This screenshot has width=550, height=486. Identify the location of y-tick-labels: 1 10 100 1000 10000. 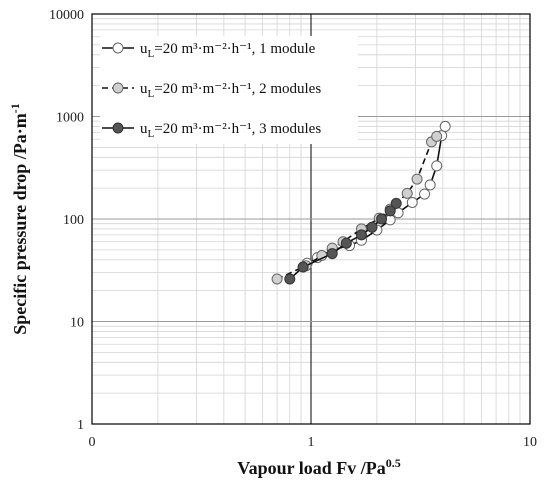
(66, 220).